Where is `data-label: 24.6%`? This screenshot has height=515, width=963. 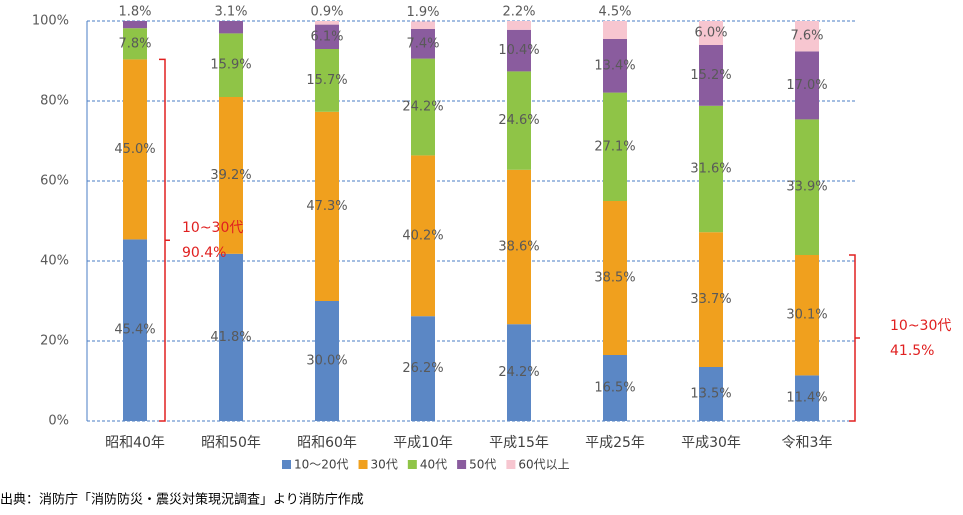
data-label: 24.6% is located at coordinates (518, 120).